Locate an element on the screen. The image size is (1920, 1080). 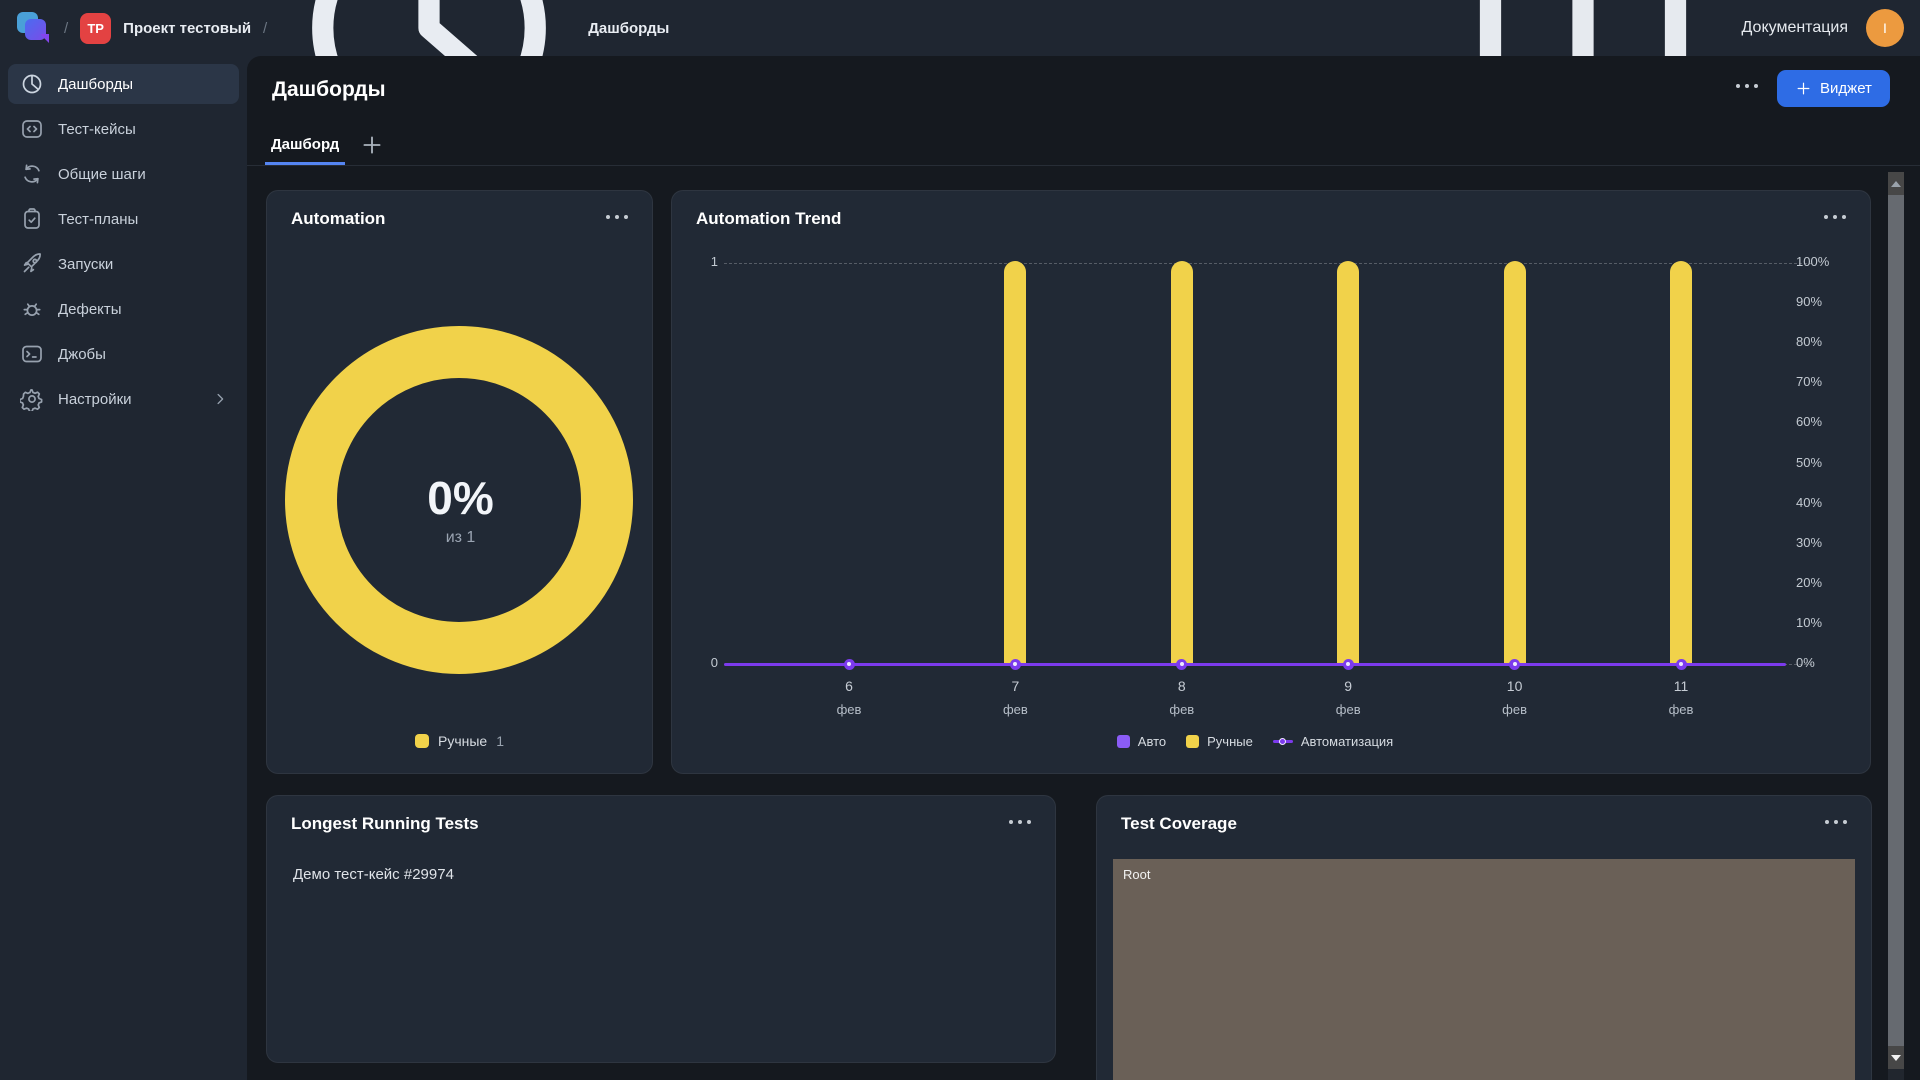
automation-percent: 0% is located at coordinates (460, 498).